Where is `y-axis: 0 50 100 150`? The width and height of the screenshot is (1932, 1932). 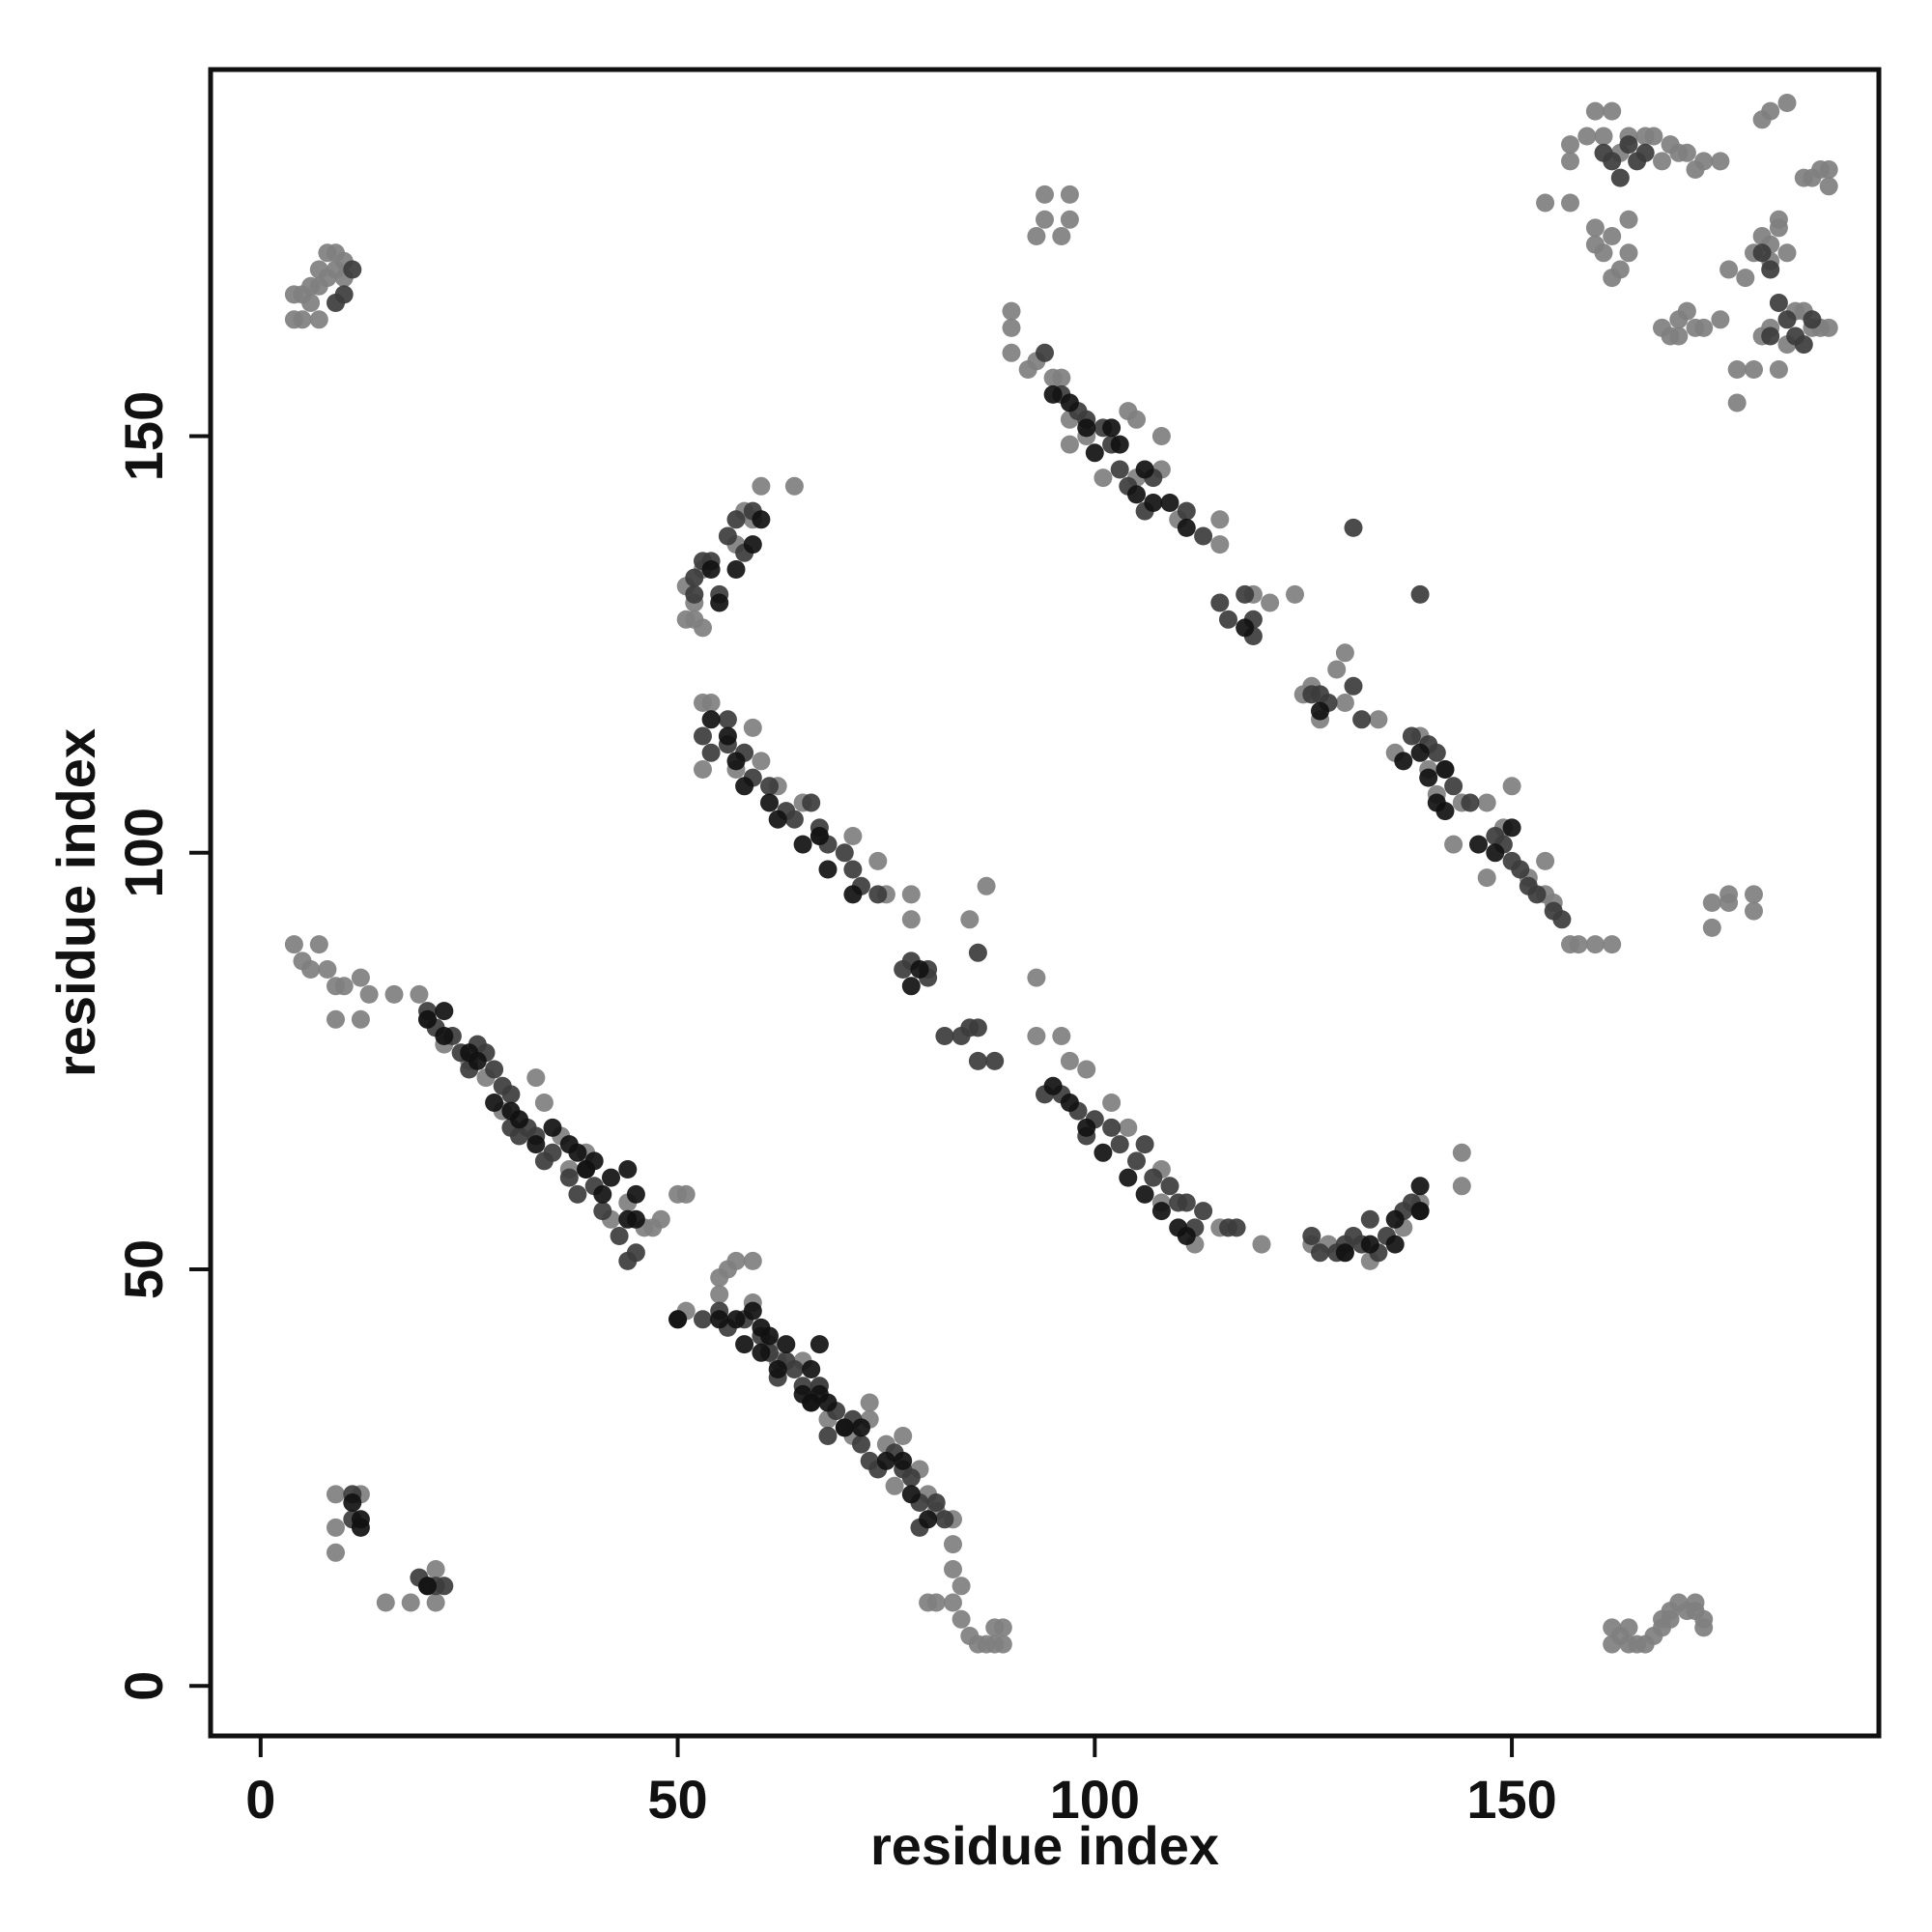
y-axis: 0 50 100 150 is located at coordinates (162, 1046).